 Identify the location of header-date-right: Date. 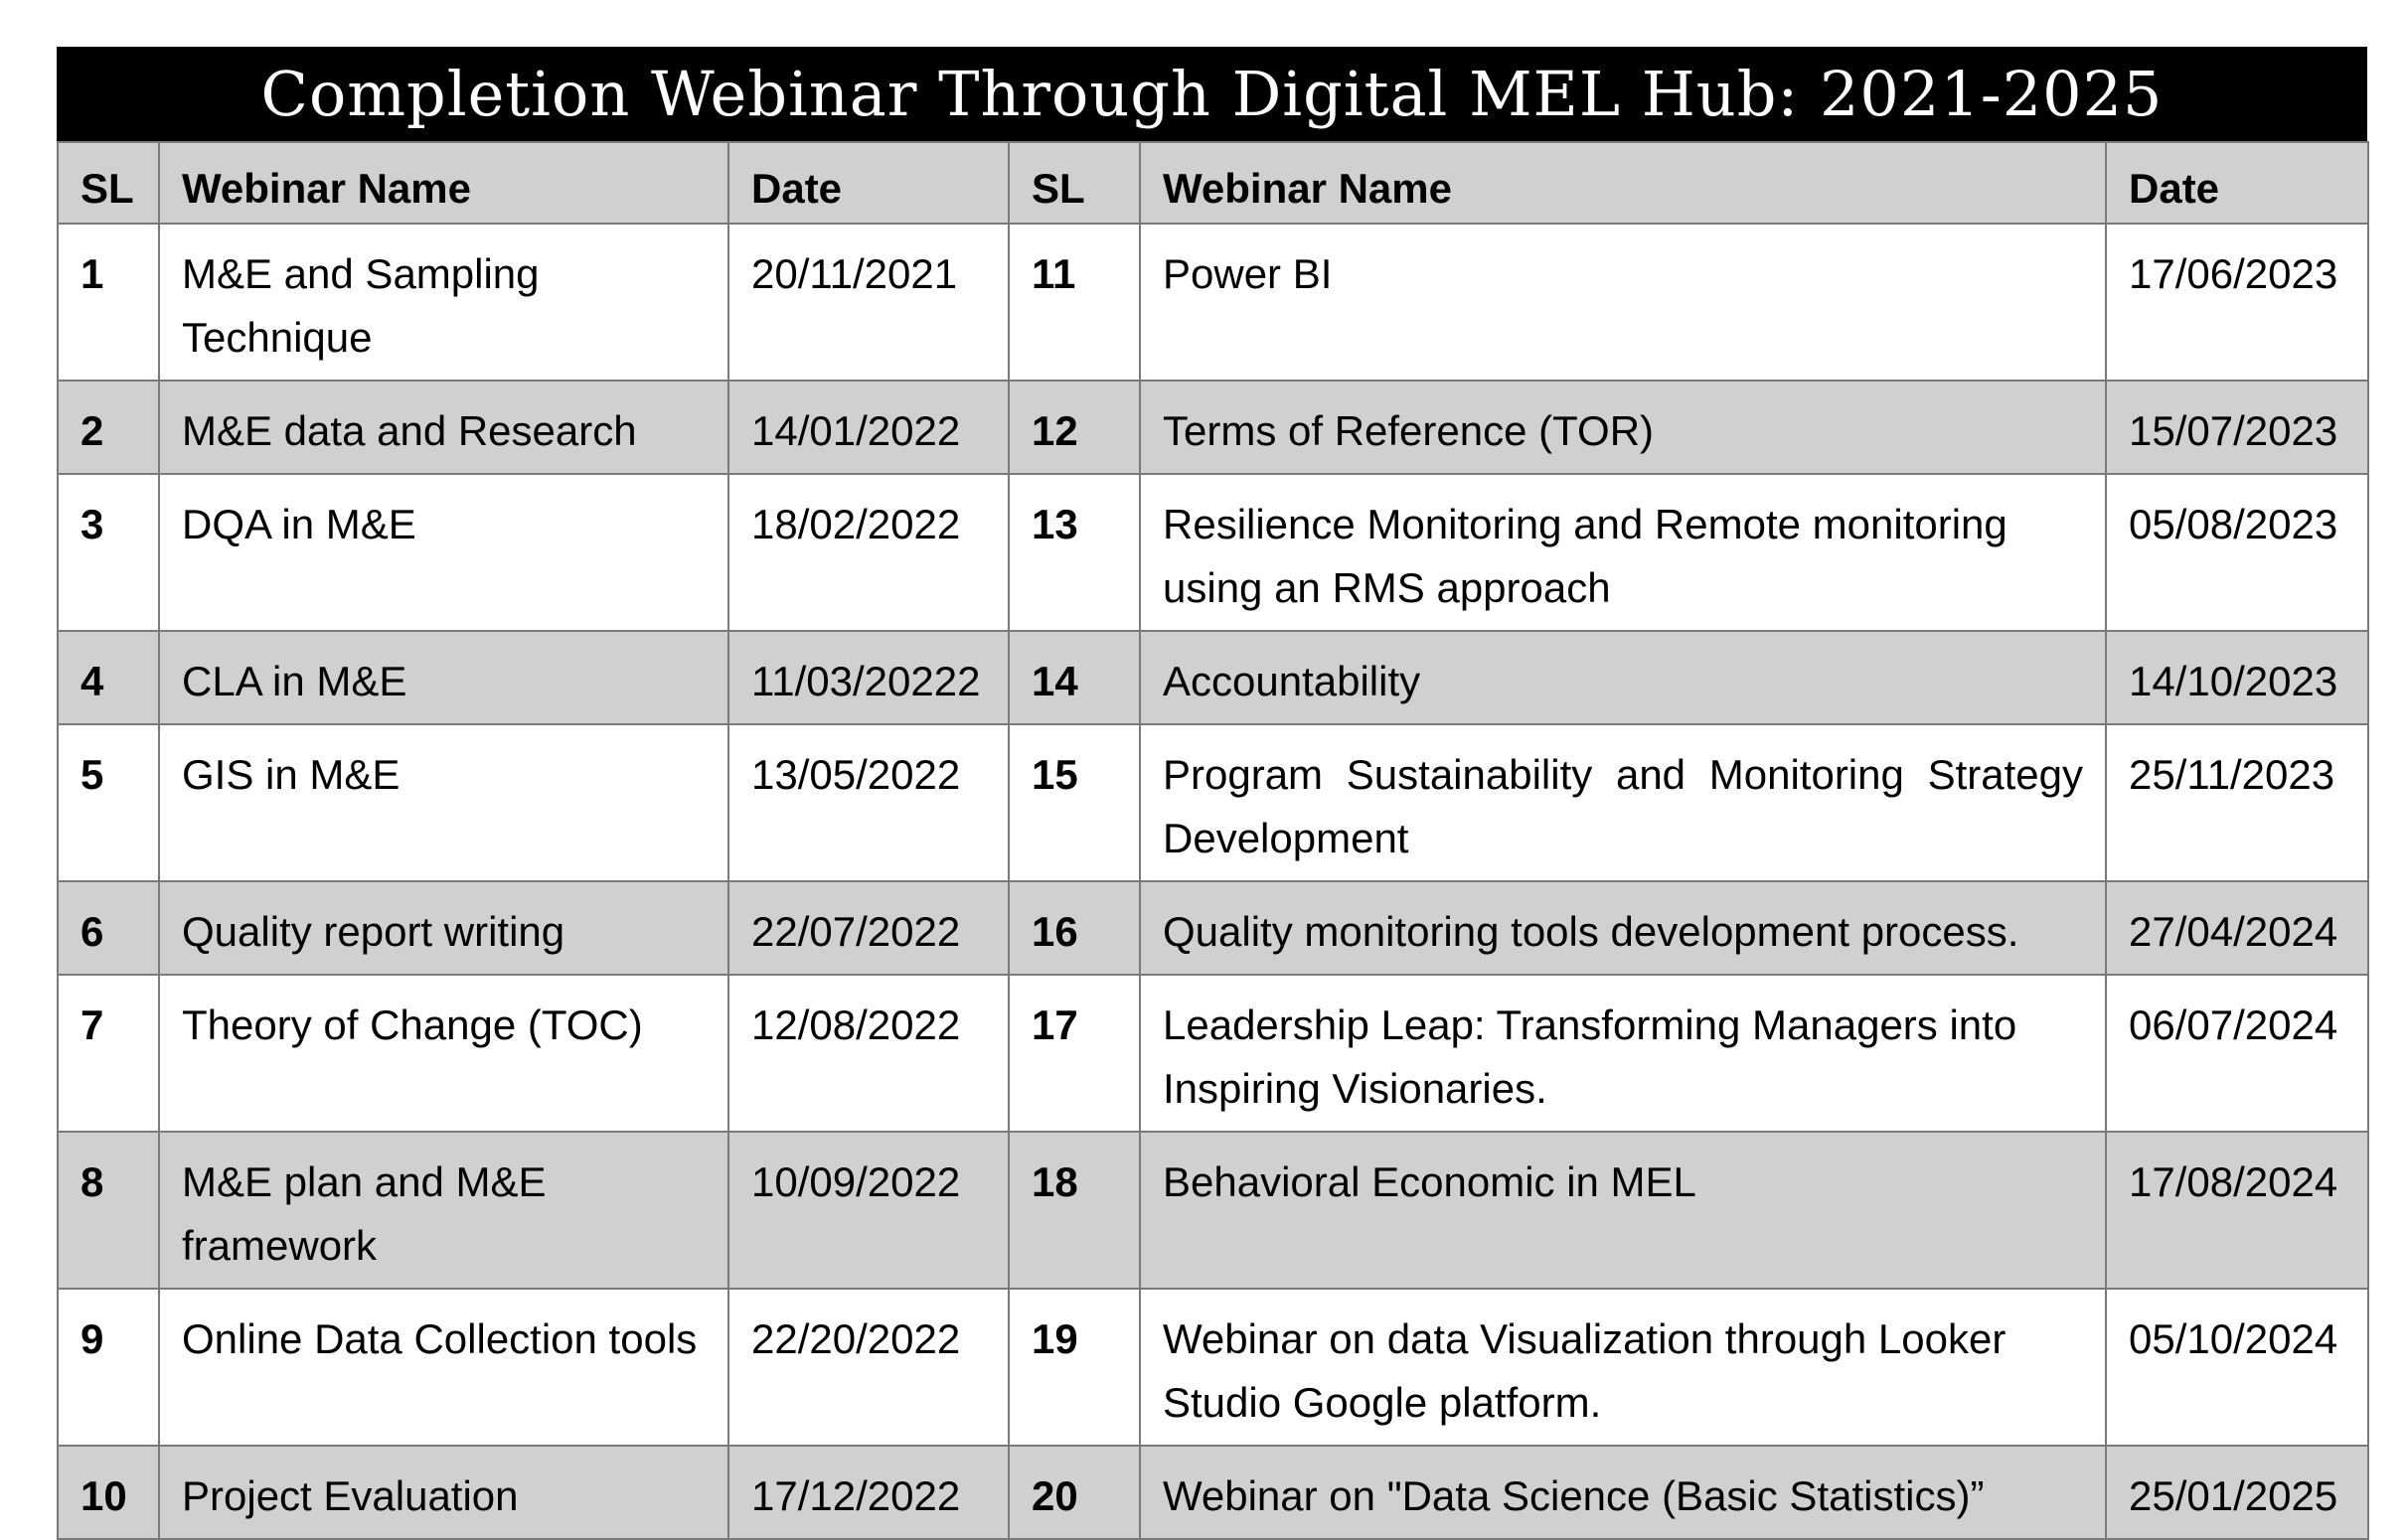
(2237, 183).